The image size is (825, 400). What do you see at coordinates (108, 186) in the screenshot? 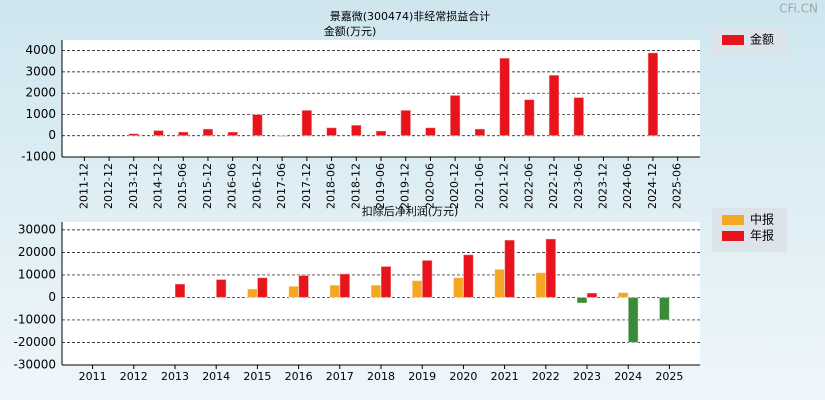
I see `x-tick-label: 2012-12` at bounding box center [108, 186].